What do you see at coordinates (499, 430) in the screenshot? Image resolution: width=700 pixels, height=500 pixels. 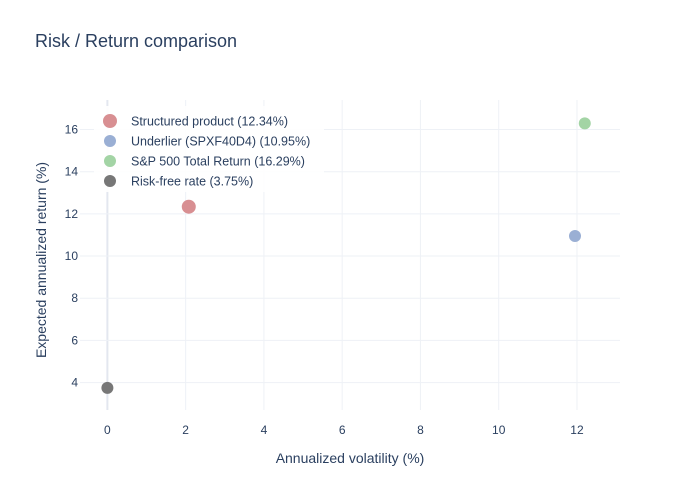 I see `x-tick-label: 10` at bounding box center [499, 430].